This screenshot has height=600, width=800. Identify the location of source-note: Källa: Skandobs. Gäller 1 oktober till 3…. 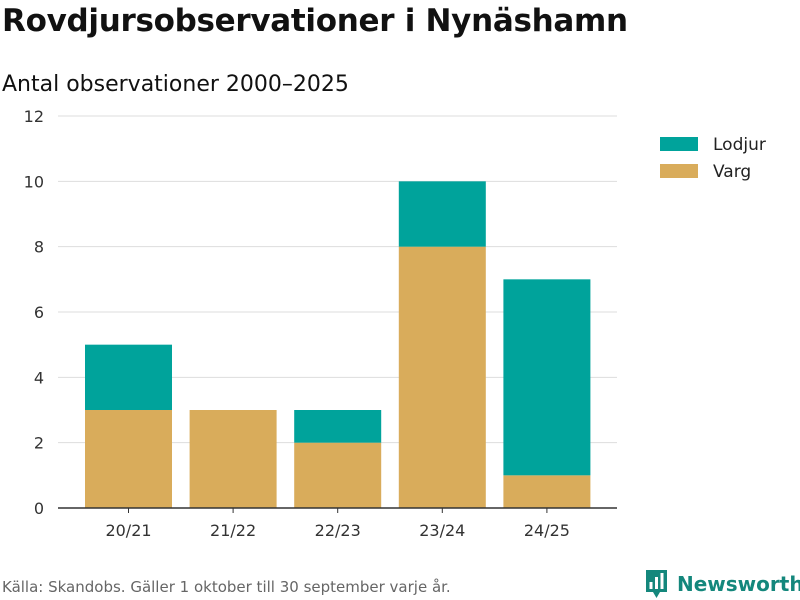
(226, 587).